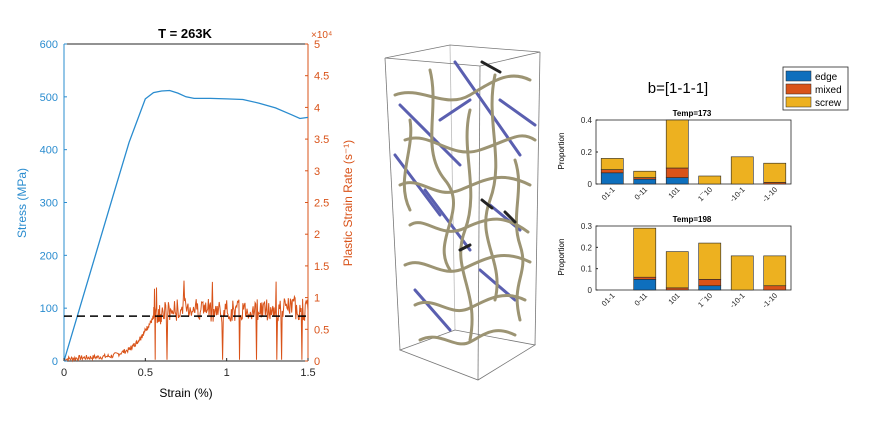  What do you see at coordinates (317, 362) in the screenshot?
I see `y-tick-label-right: 0` at bounding box center [317, 362].